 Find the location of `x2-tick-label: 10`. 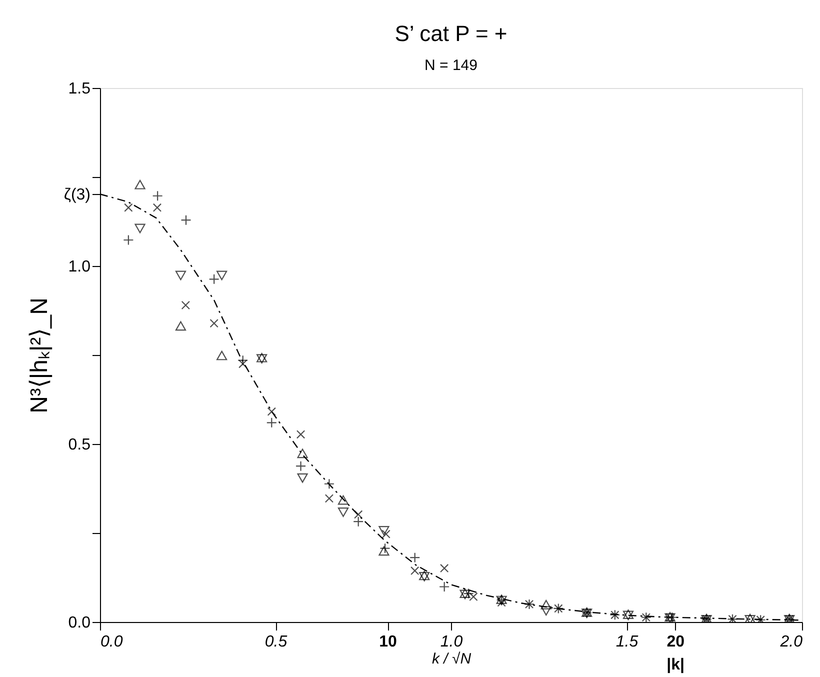

x2-tick-label: 10 is located at coordinates (388, 642).